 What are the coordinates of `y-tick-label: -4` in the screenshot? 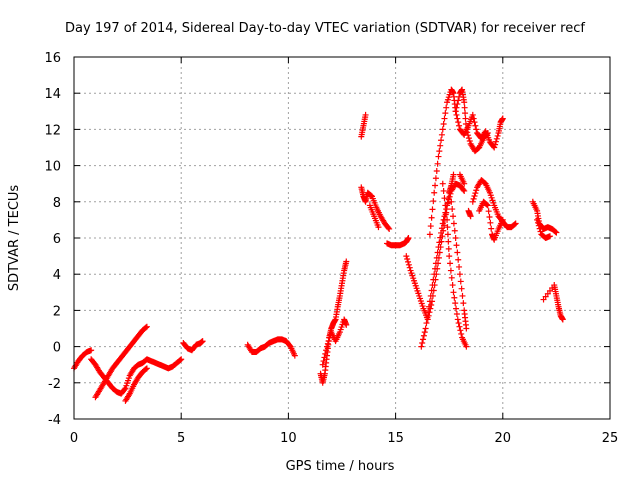 It's located at (54, 420).